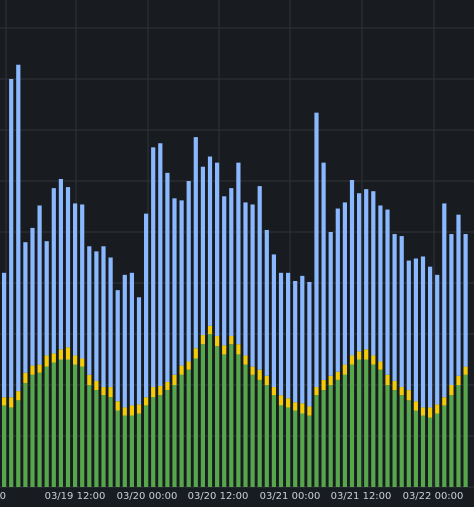 This screenshot has width=474, height=507. Describe the element at coordinates (433, 496) in the screenshot. I see `x-tick-label-6: 03/22 00:00` at that location.